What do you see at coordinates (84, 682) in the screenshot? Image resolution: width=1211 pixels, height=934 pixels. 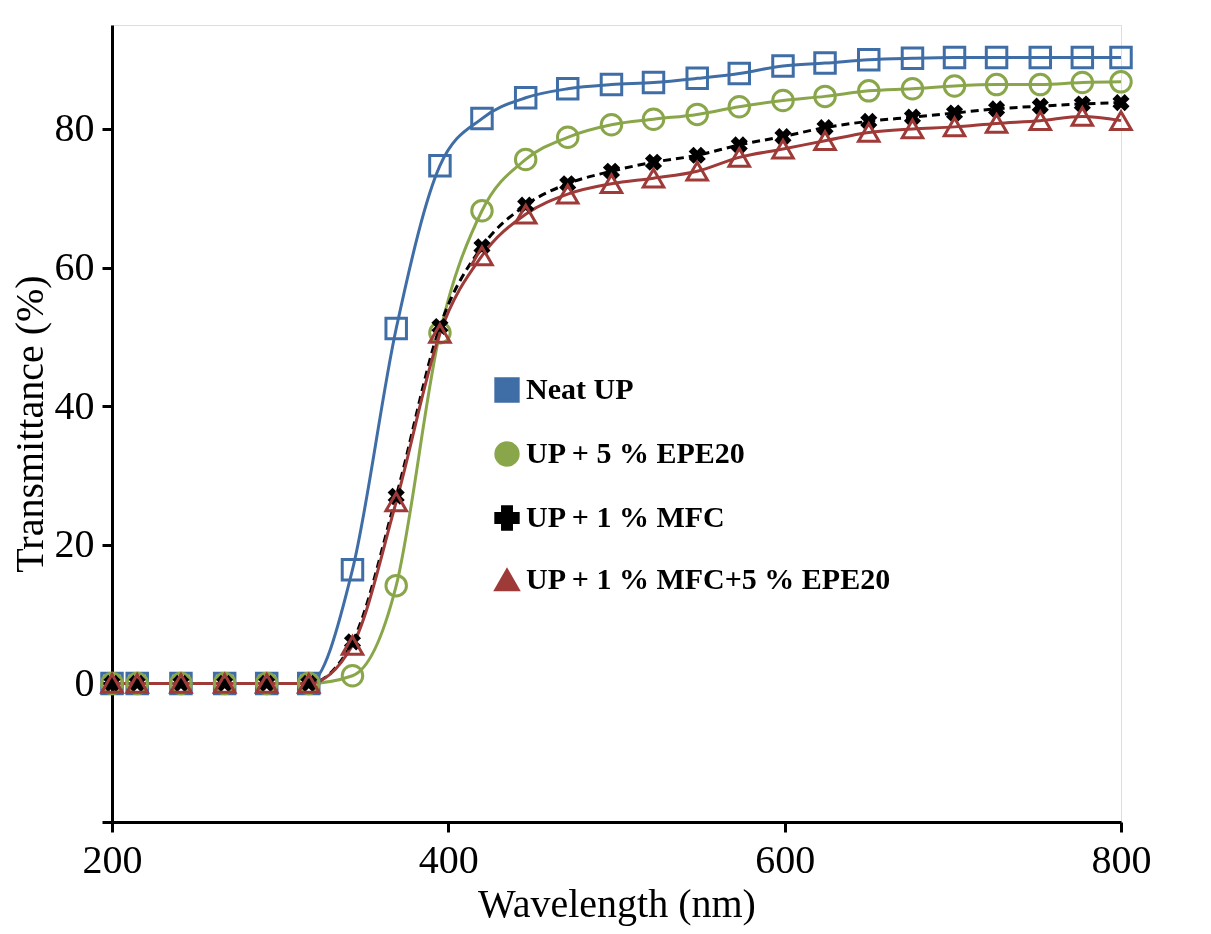 I see `y-tick-label: 0` at bounding box center [84, 682].